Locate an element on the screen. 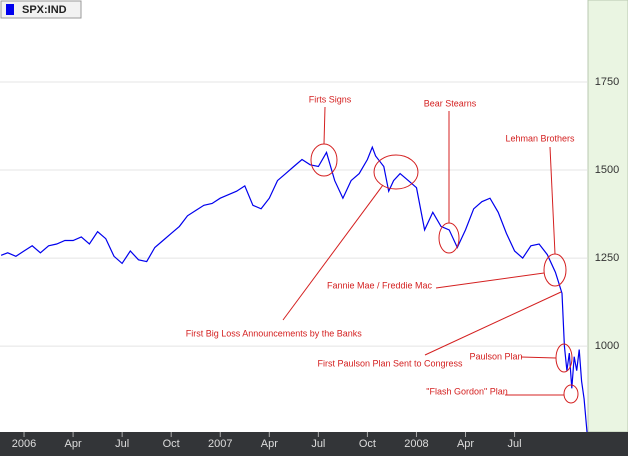  legend-box is located at coordinates (41, 9).